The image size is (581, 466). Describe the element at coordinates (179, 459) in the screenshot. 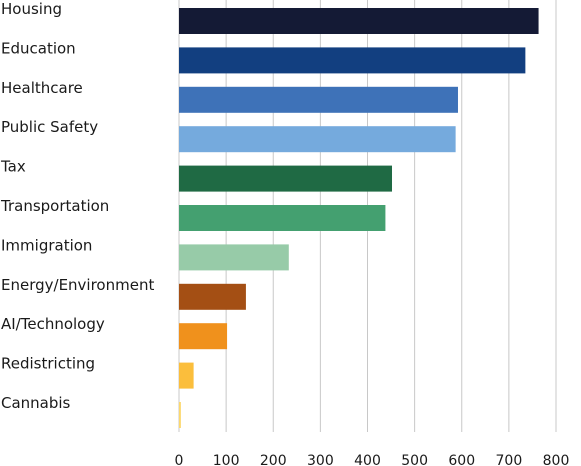

I see `x-tick-label-0: 0` at that location.